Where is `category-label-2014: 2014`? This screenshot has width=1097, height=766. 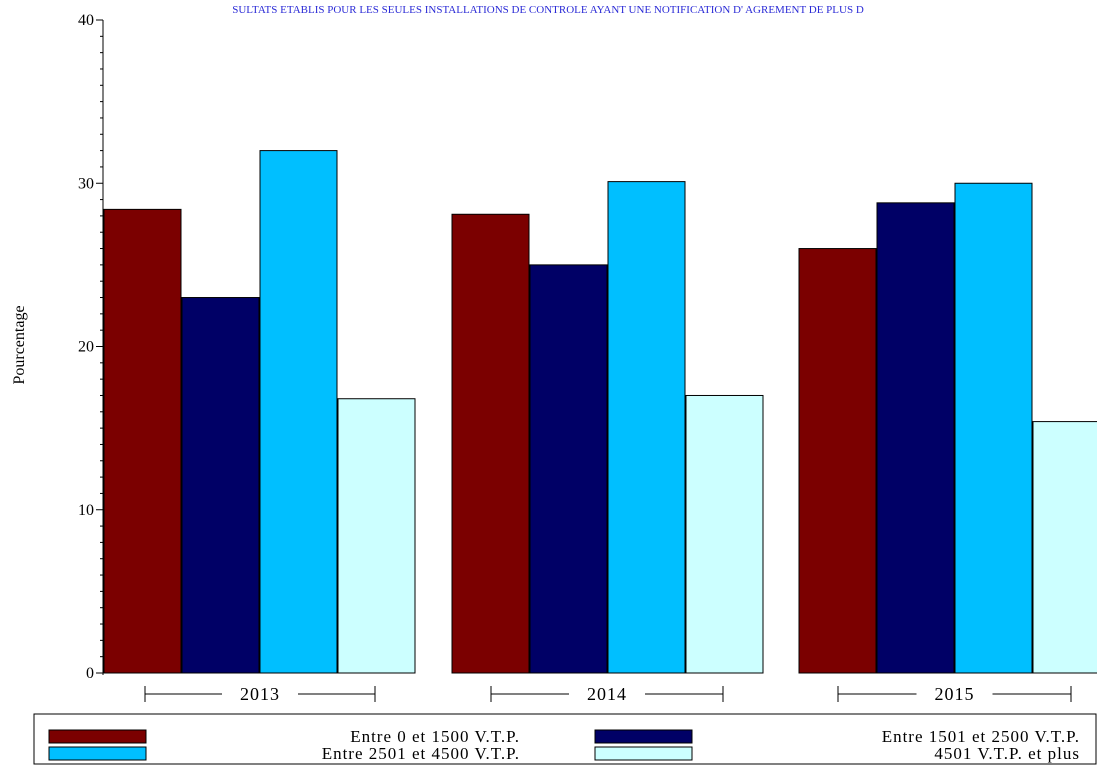
category-label-2014: 2014 is located at coordinates (607, 694).